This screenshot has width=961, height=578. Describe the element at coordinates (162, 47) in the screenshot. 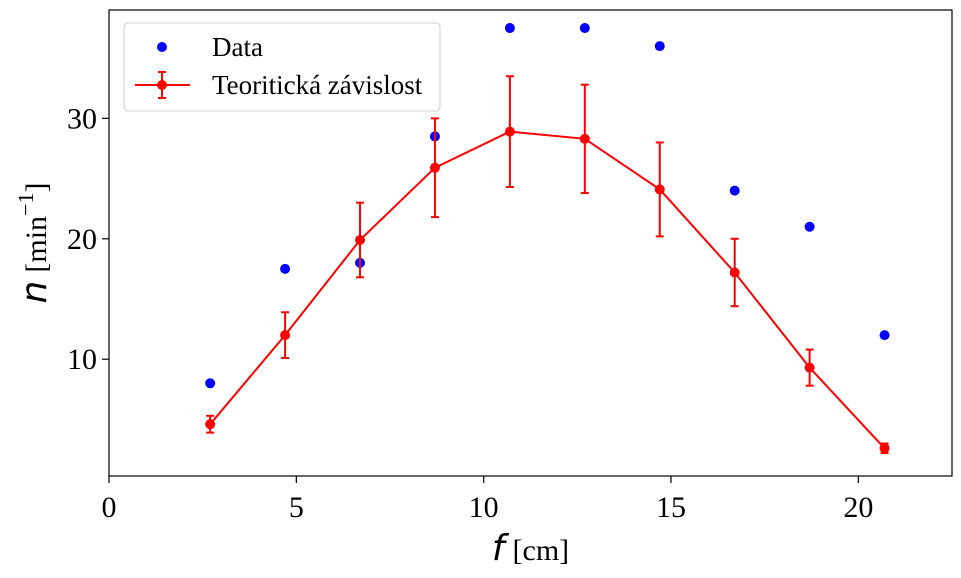

I see `legend-marker-data` at that location.